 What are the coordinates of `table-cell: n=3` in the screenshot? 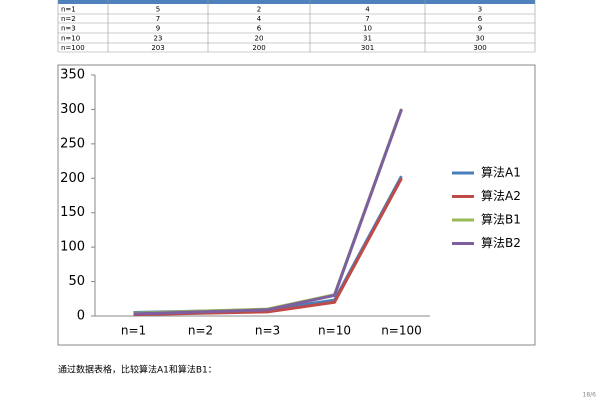 It's located at (68, 29).